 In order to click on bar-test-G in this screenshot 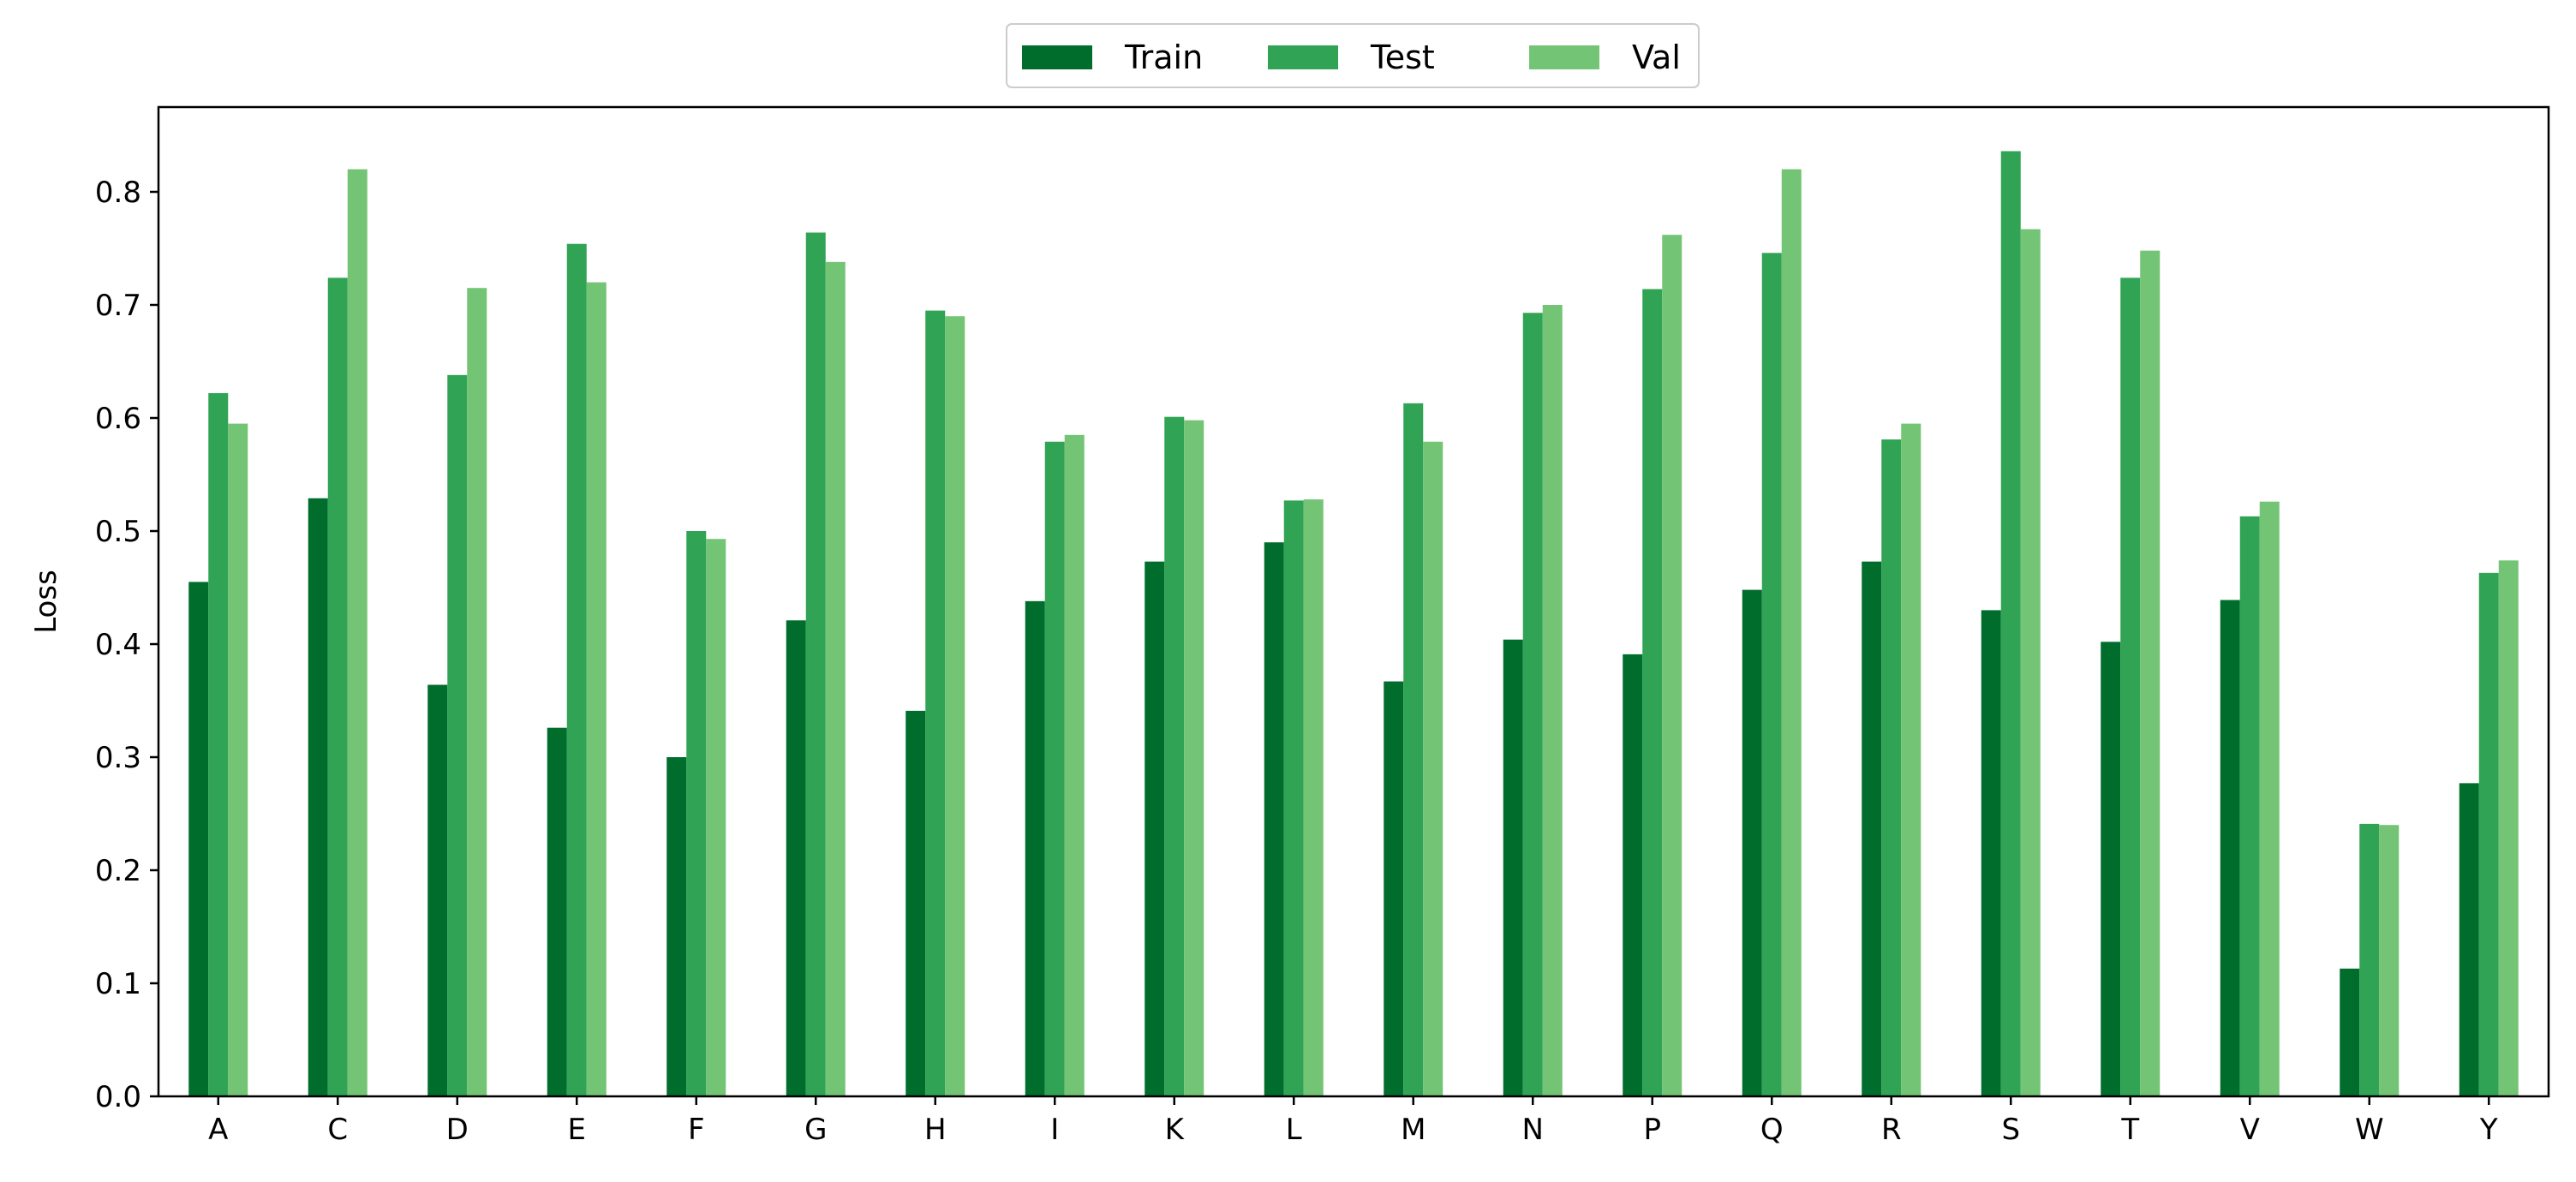, I will do `click(816, 664)`.